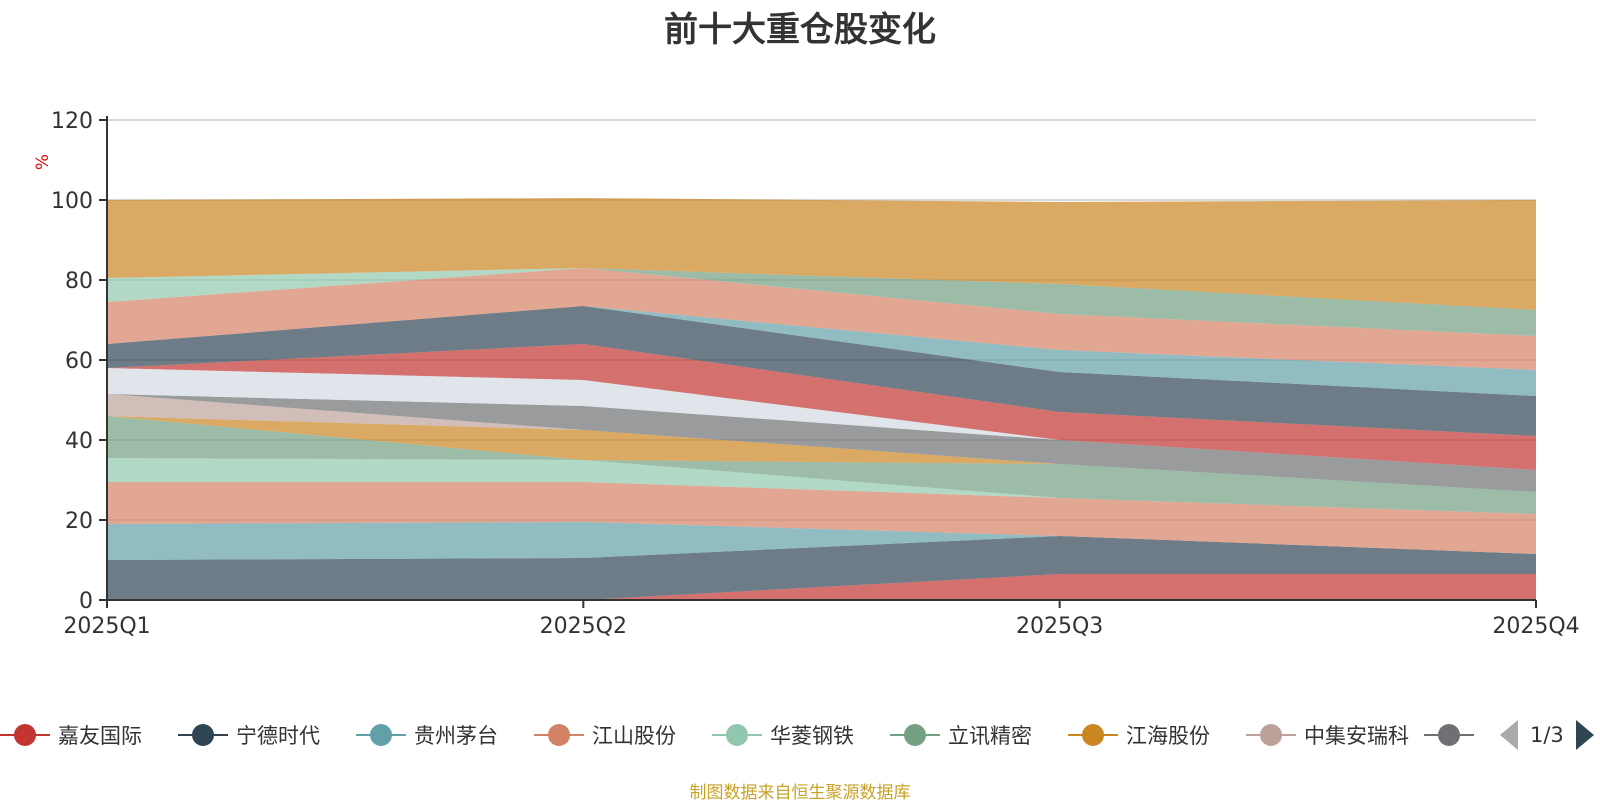 The image size is (1600, 803). What do you see at coordinates (1168, 736) in the screenshot?
I see `legend-label: 江海股份` at bounding box center [1168, 736].